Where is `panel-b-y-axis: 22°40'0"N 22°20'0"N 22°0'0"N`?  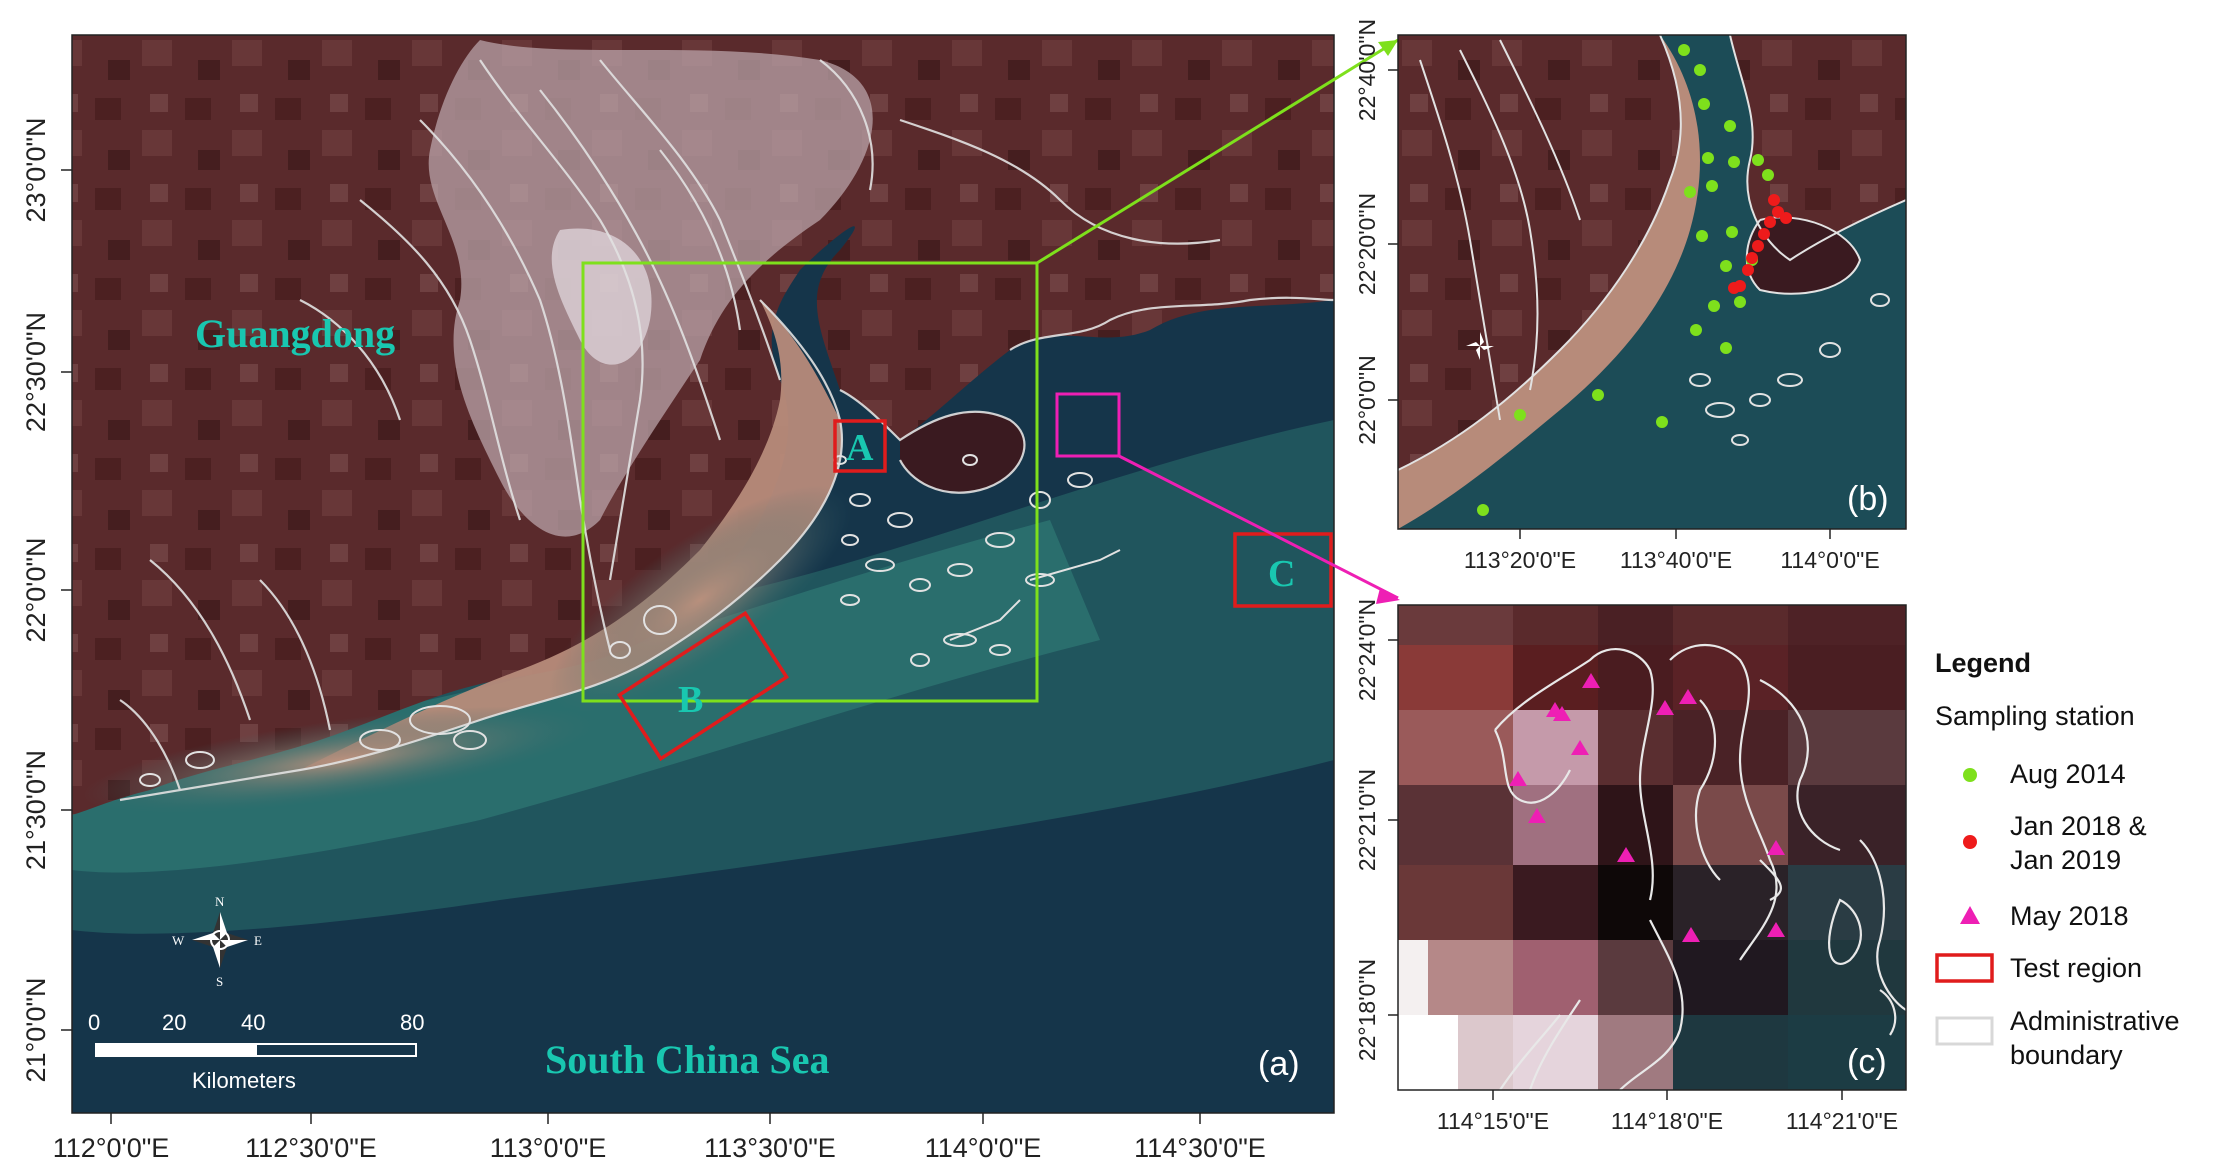 panel-b-y-axis: 22°40'0"N 22°20'0"N 22°0'0"N is located at coordinates (1376, 232).